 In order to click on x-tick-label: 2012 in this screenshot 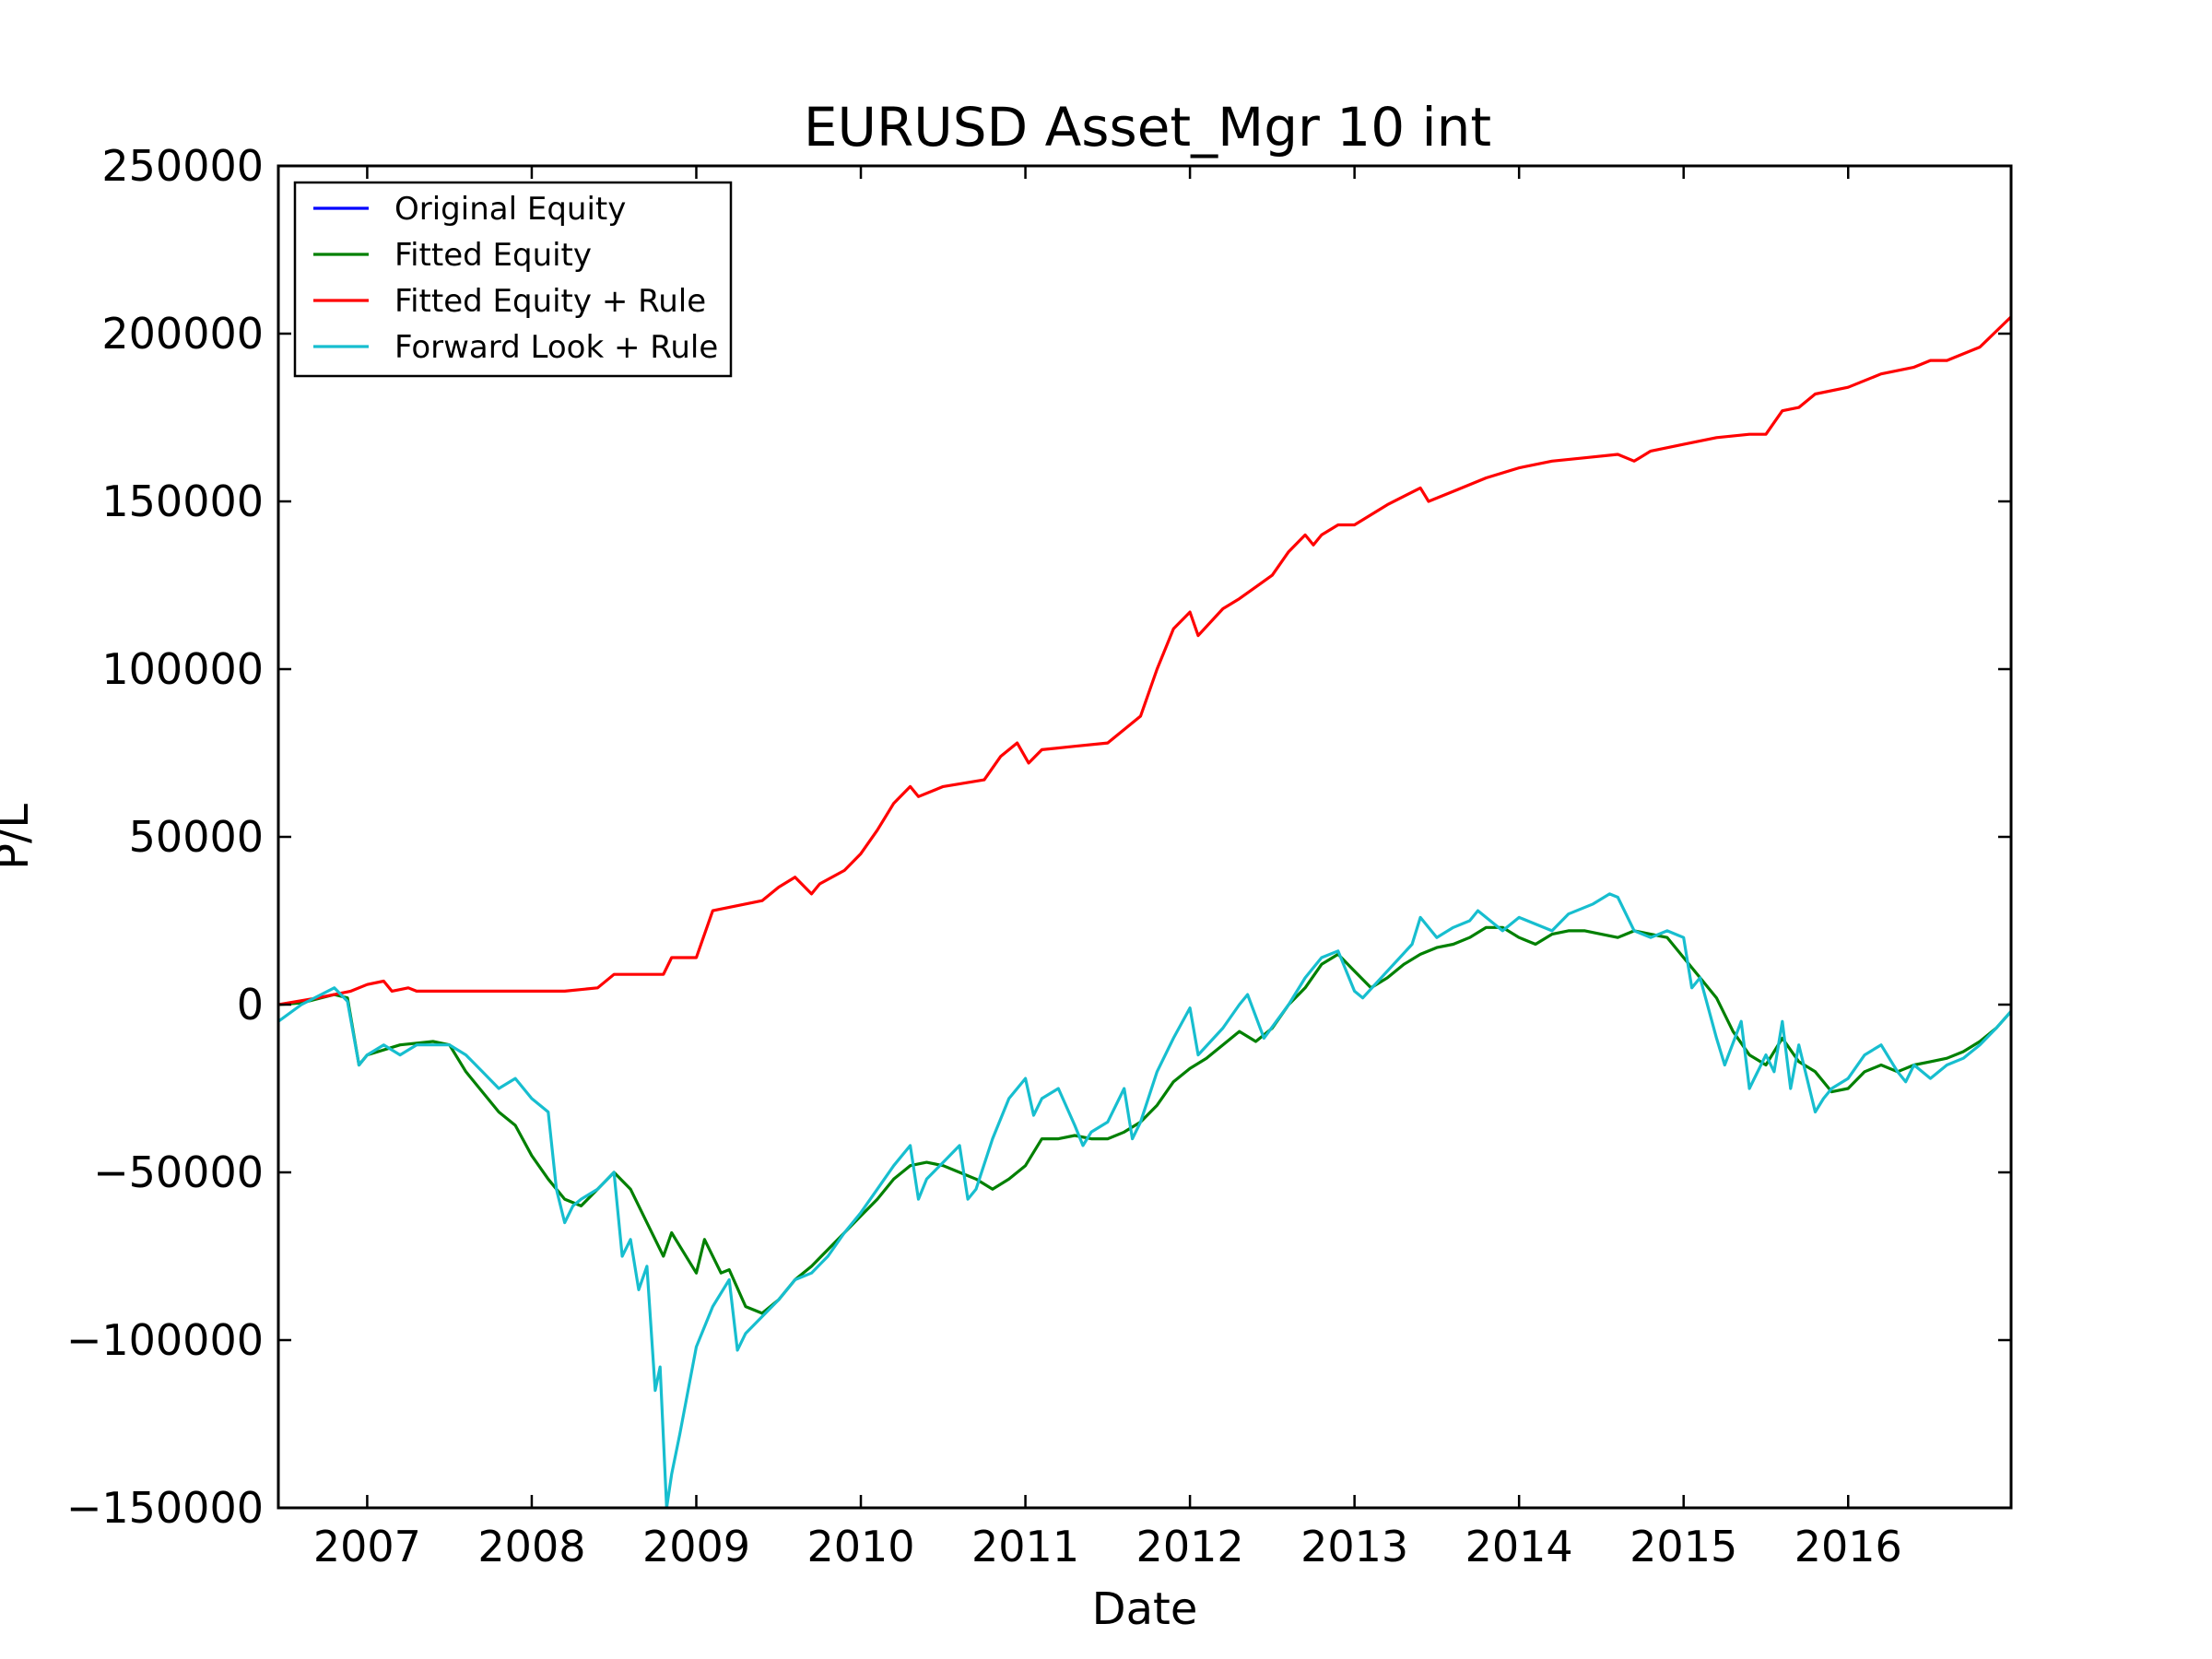, I will do `click(1190, 1546)`.